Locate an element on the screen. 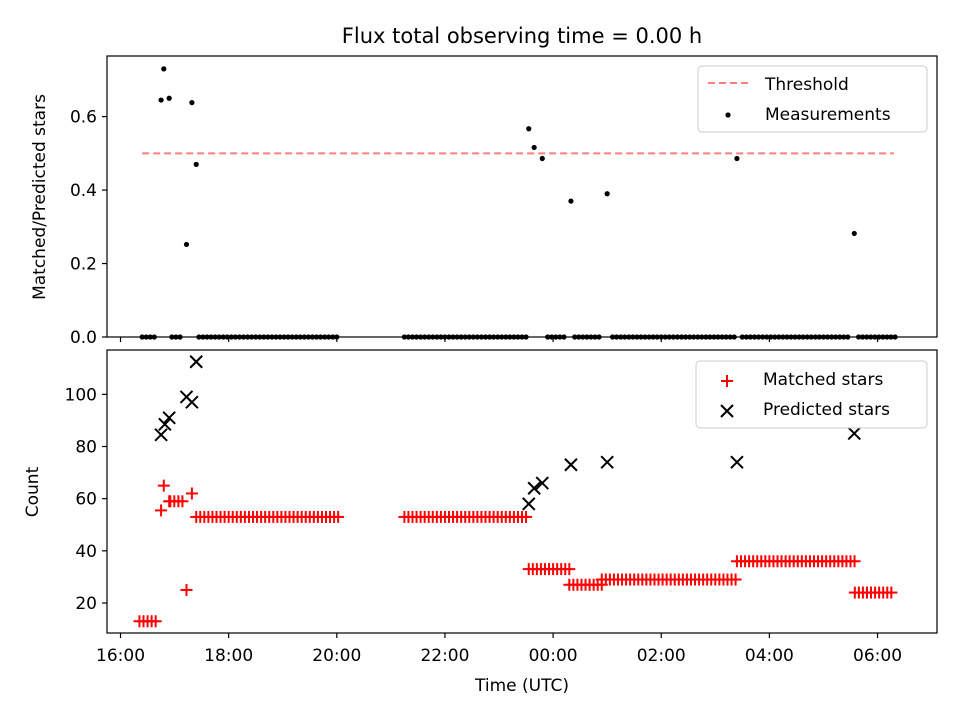 The image size is (960, 720). chart-title: Flux total observing time = 0.00 h is located at coordinates (522, 36).